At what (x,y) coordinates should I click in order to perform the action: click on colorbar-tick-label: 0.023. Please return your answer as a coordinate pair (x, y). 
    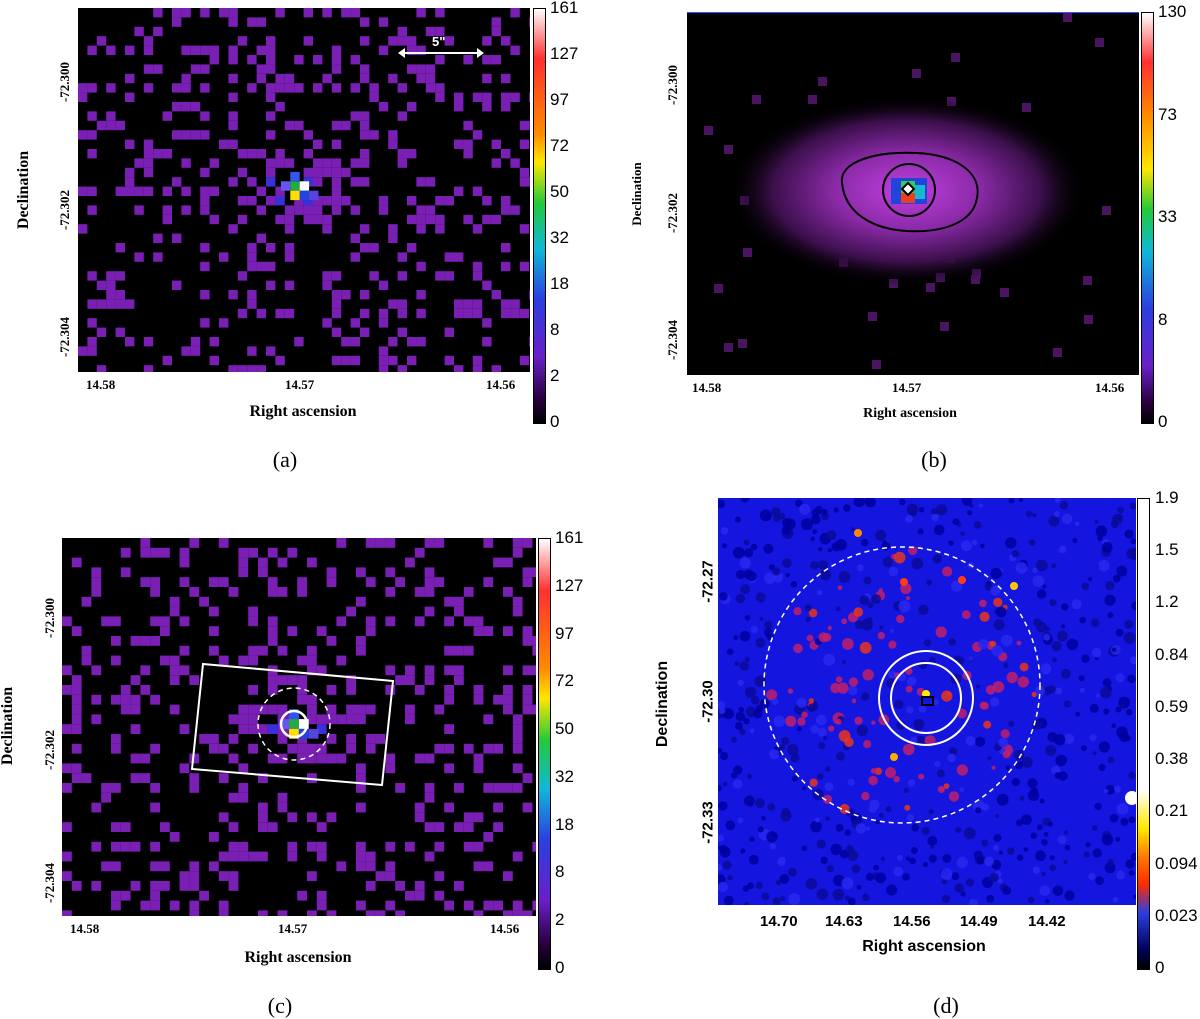
    Looking at the image, I should click on (1176, 915).